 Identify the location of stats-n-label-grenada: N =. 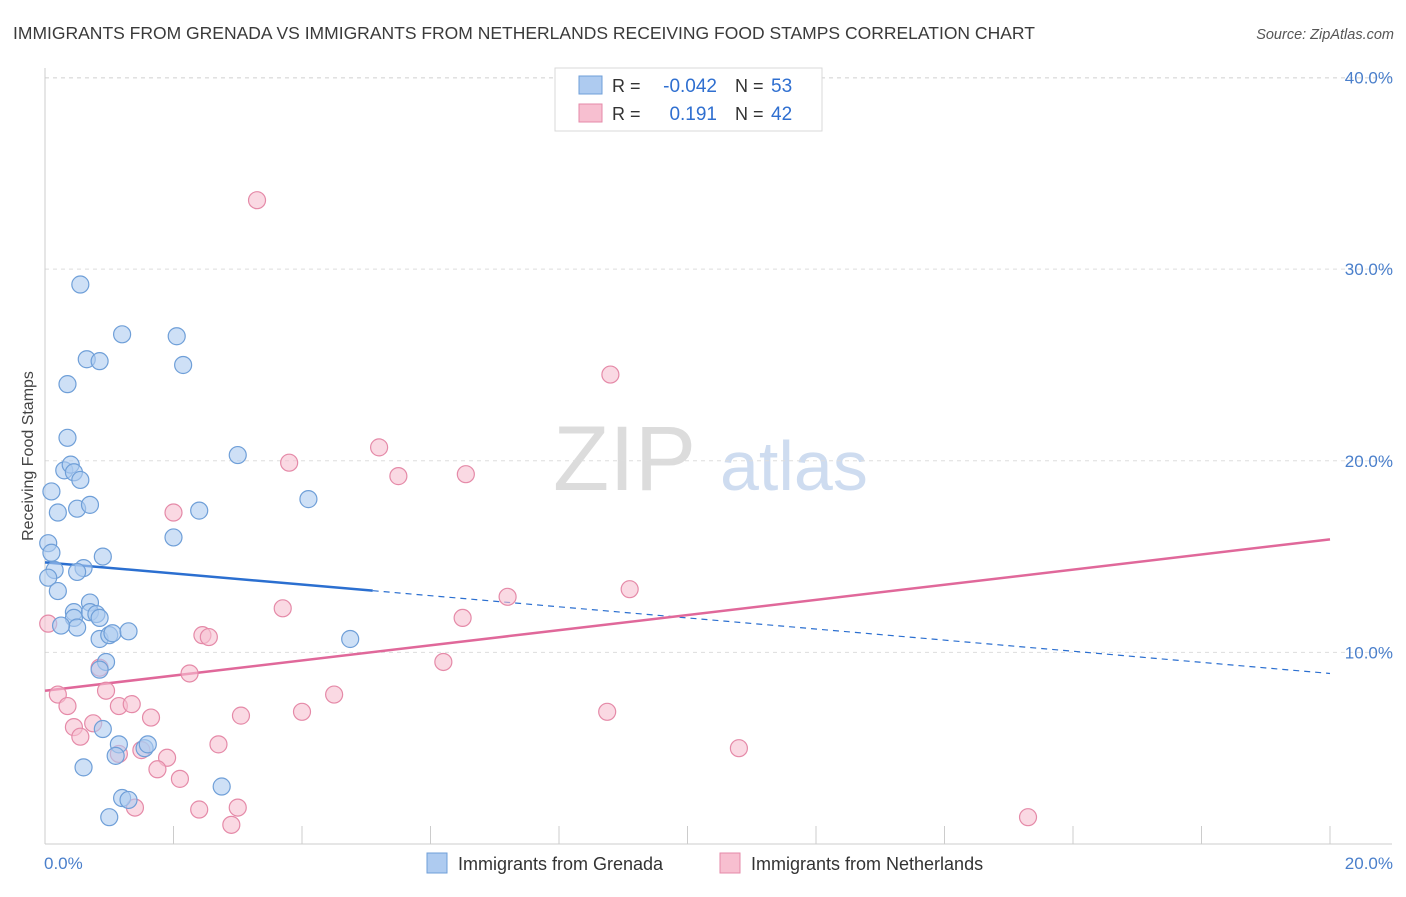
(749, 86).